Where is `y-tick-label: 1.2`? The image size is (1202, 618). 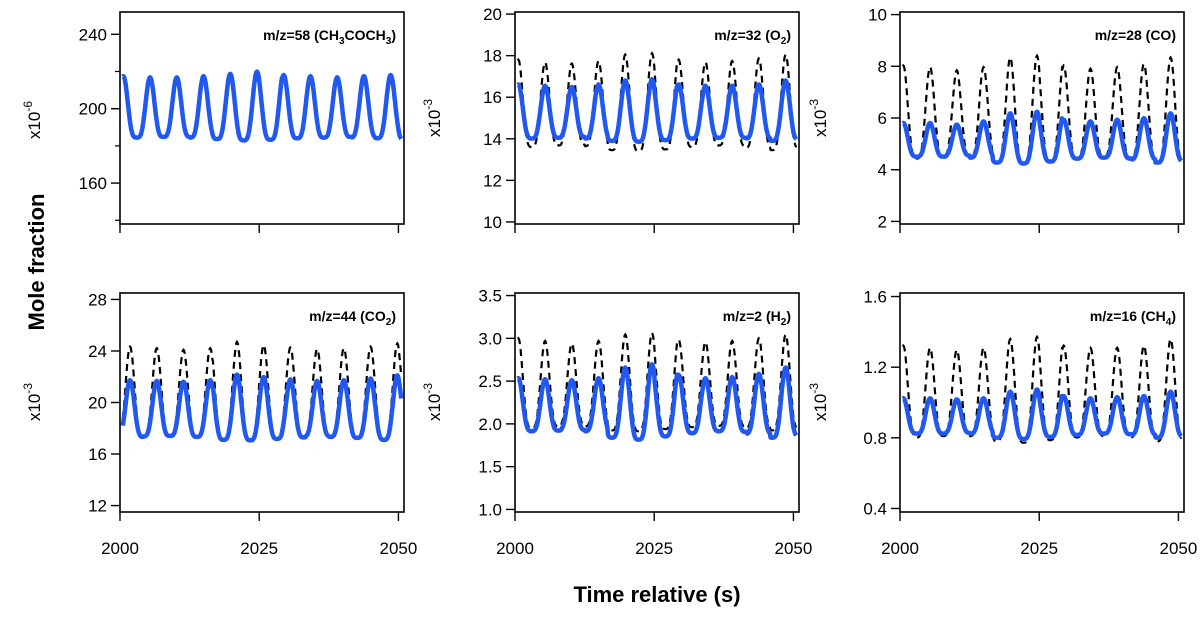
y-tick-label: 1.2 is located at coordinates (875, 367).